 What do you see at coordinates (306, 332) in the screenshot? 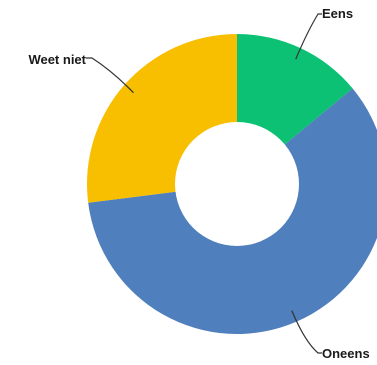
I see `leader-line-oneens` at bounding box center [306, 332].